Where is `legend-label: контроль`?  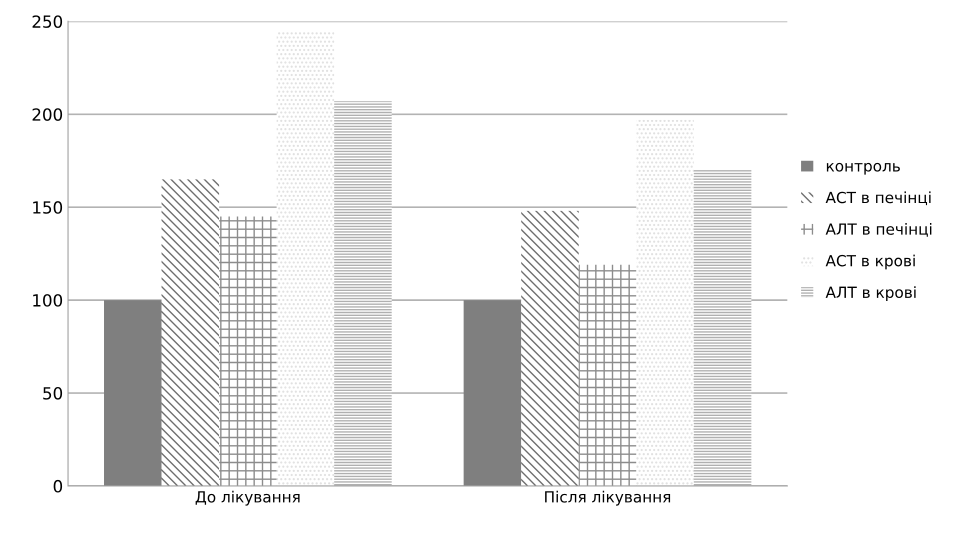 legend-label: контроль is located at coordinates (863, 168).